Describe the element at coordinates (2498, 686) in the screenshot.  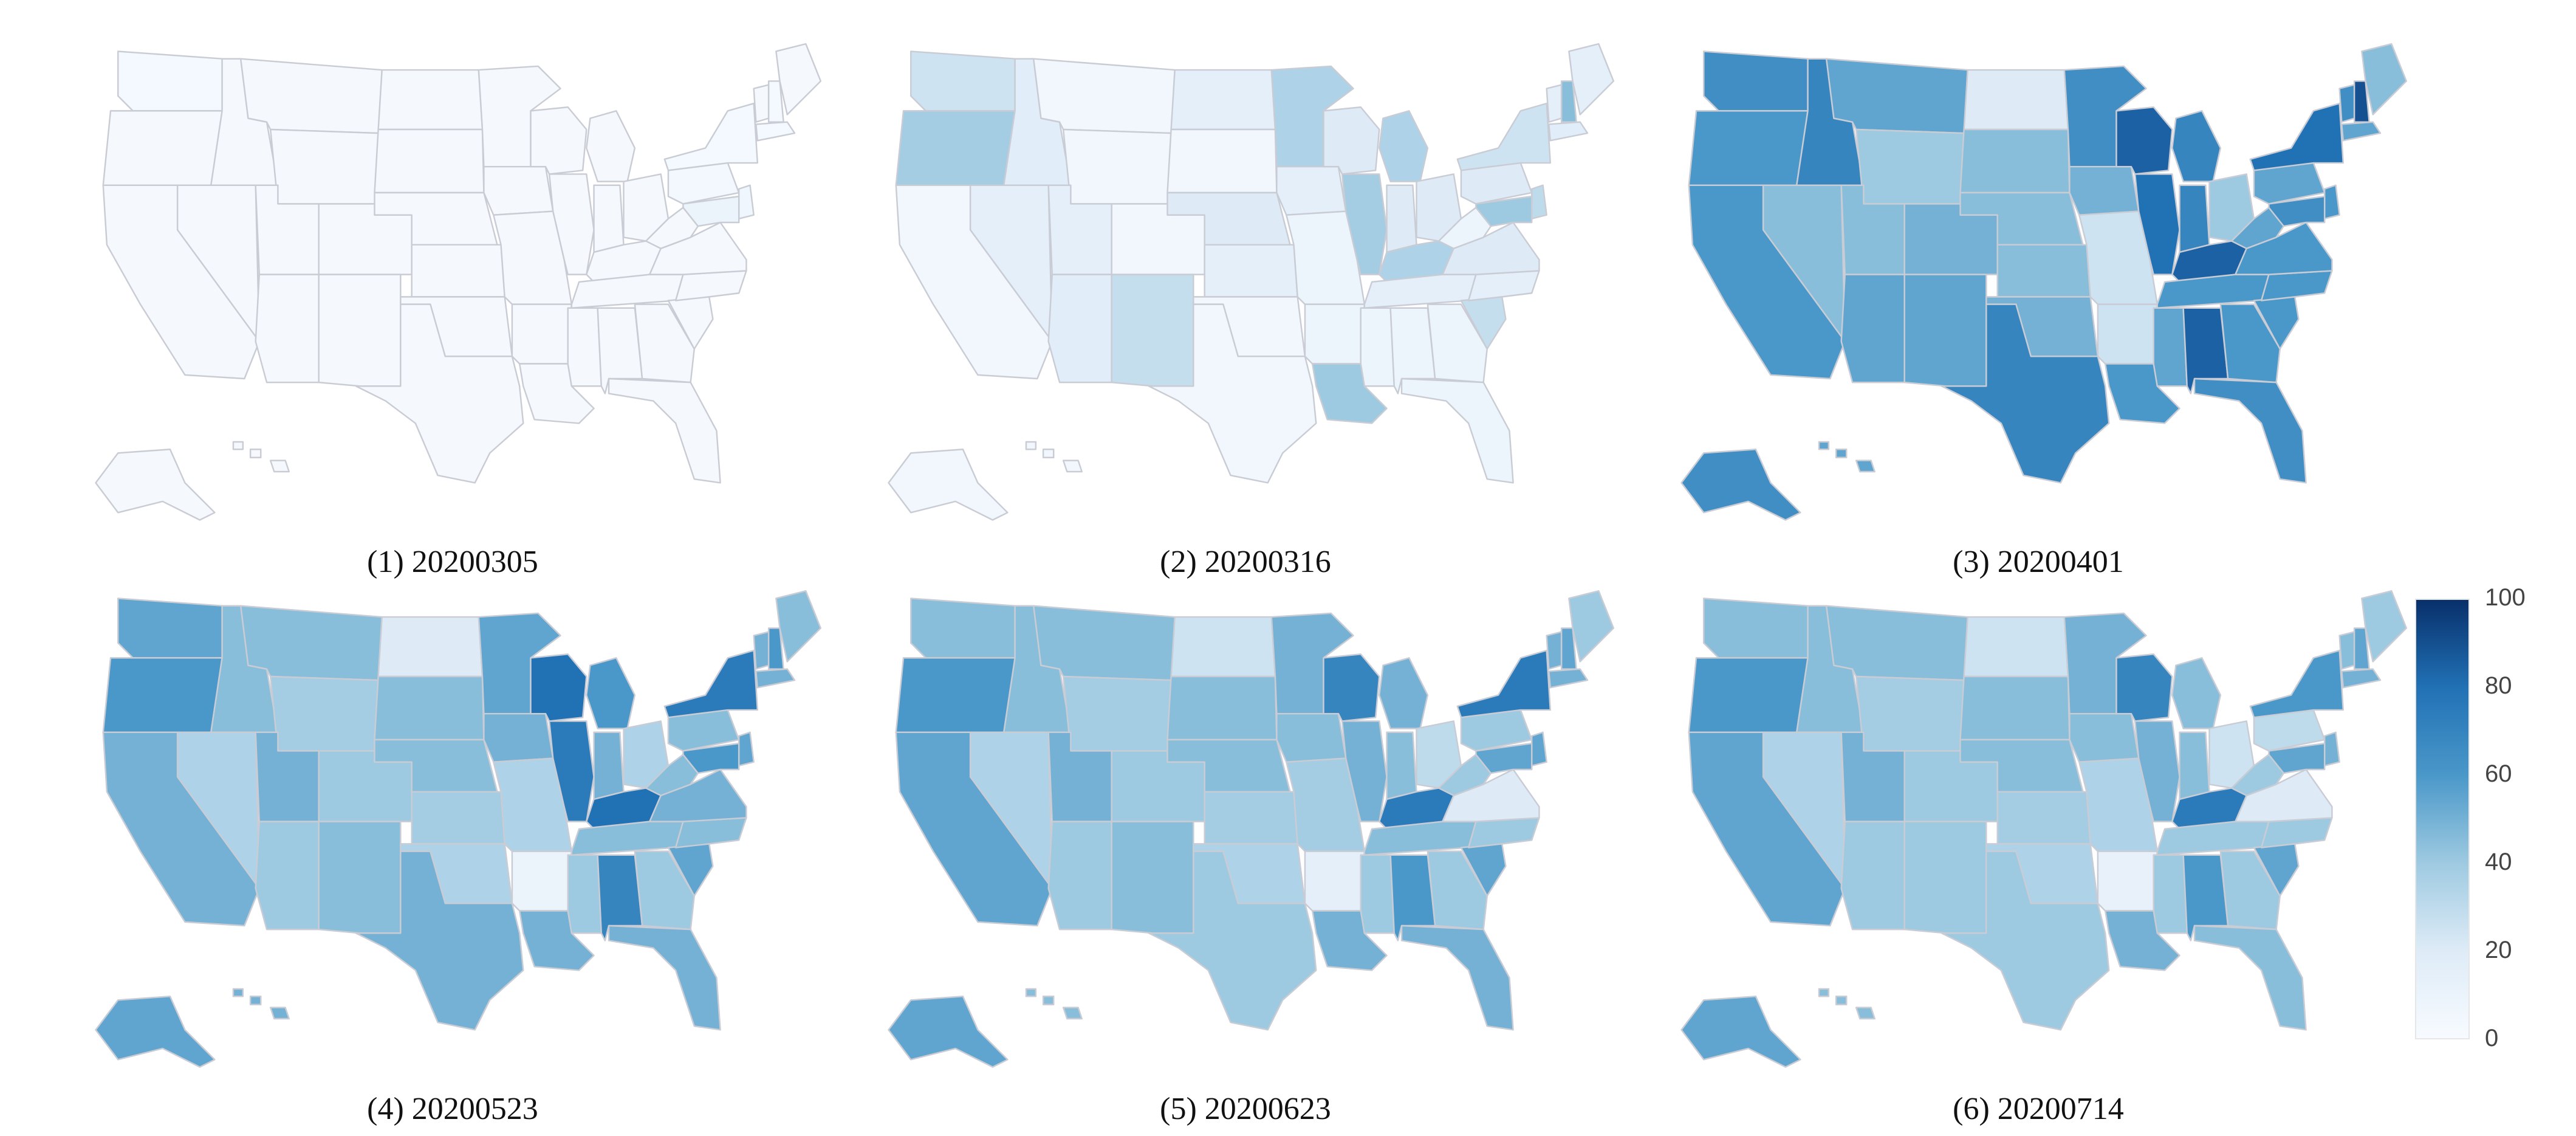
I see `colorbar-tick-label: 80` at that location.